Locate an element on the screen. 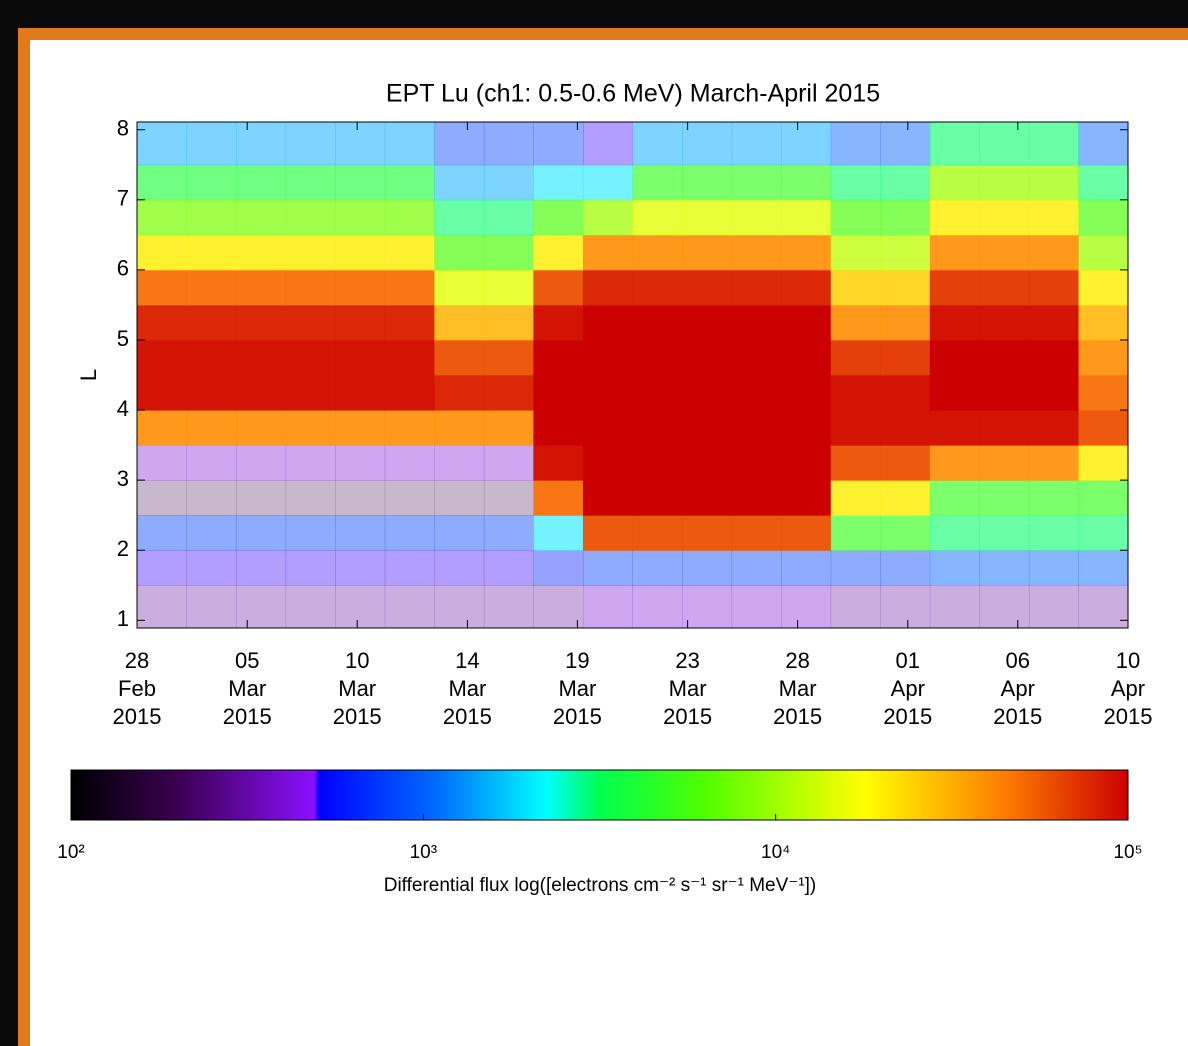  y-tick-label: 4 is located at coordinates (123, 408).